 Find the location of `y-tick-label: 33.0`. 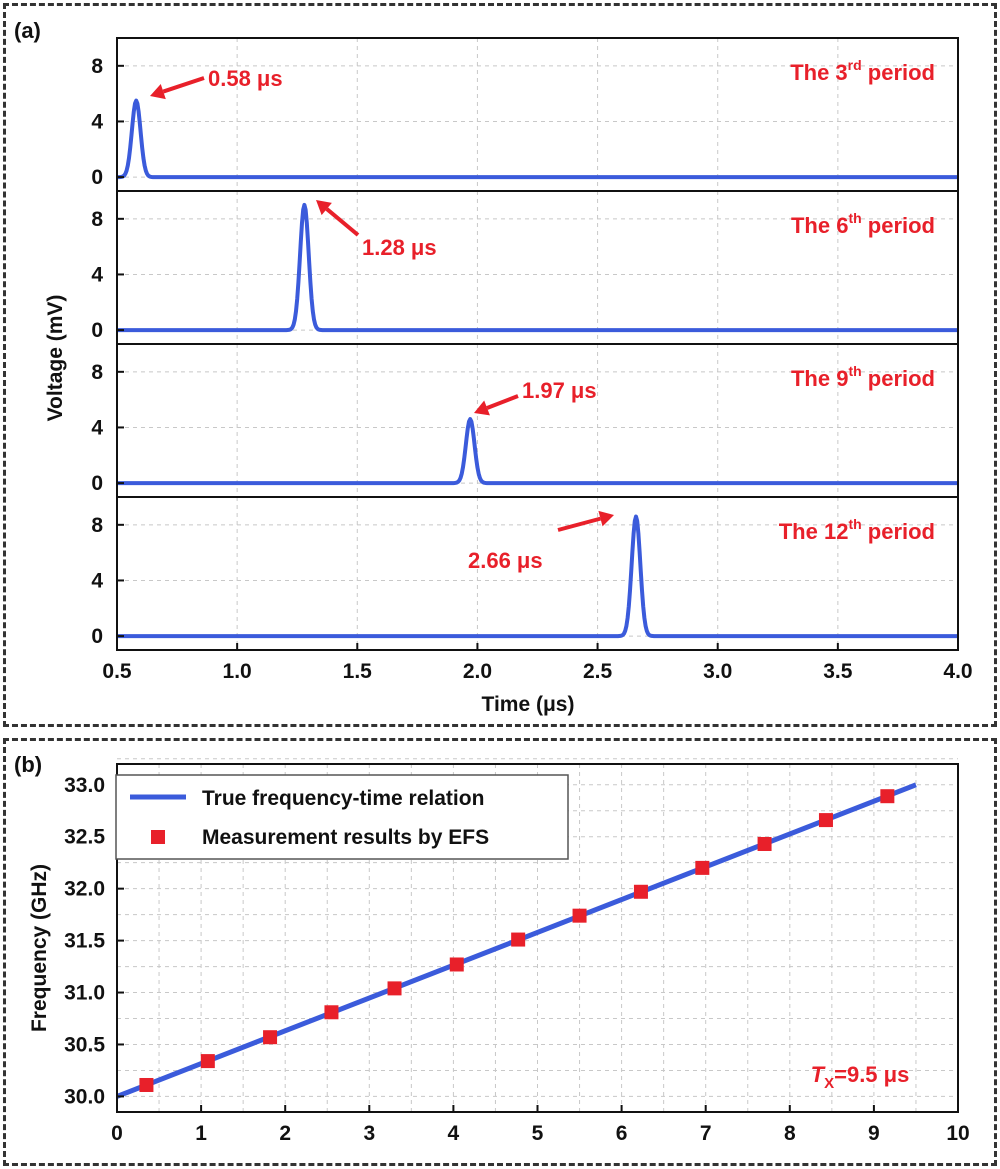

y-tick-label: 33.0 is located at coordinates (84, 785).